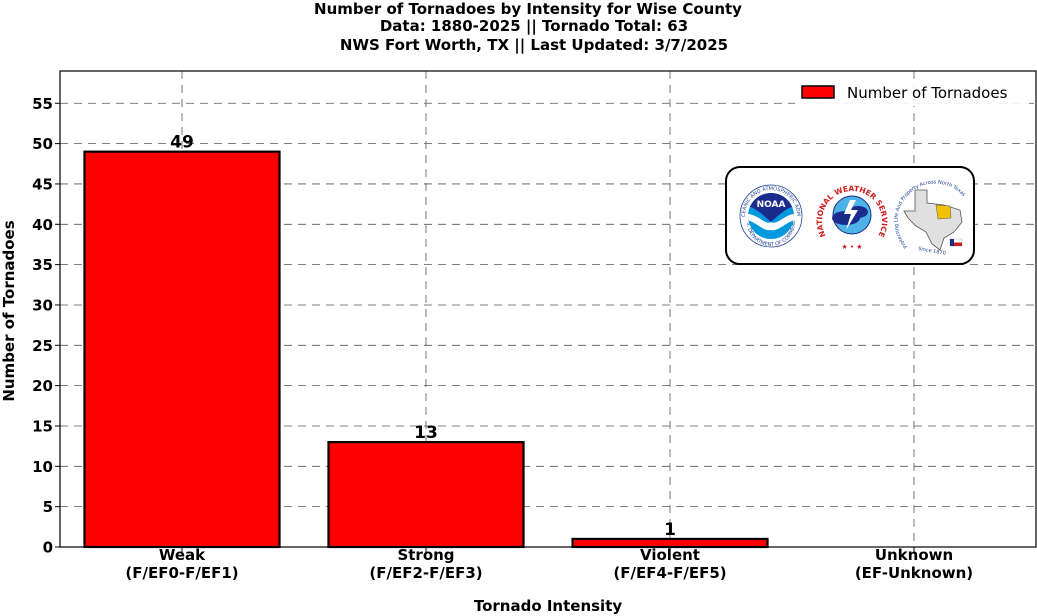 This screenshot has width=1037, height=616. I want to click on y-tick-label: 55, so click(42, 104).